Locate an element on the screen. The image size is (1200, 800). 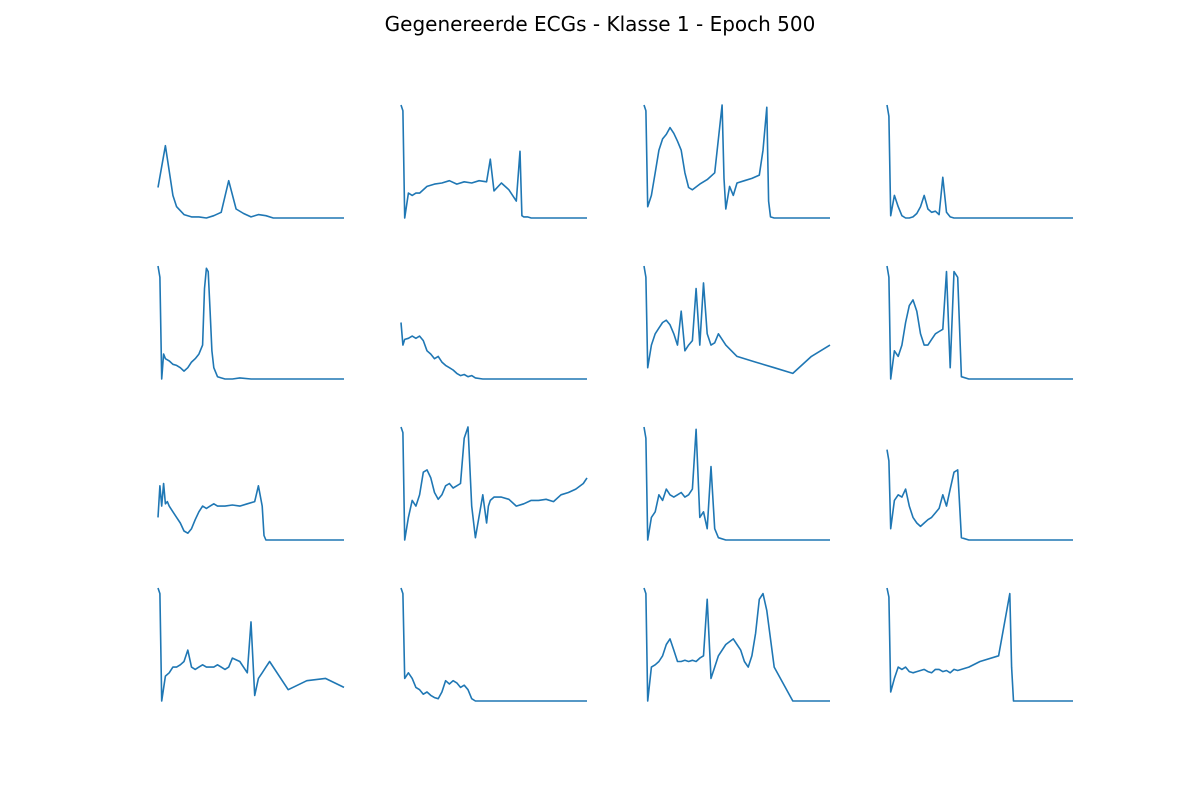
figure-title: Gegenereerde ECGs - Klasse 1 - Epoch 500 is located at coordinates (600, 24).